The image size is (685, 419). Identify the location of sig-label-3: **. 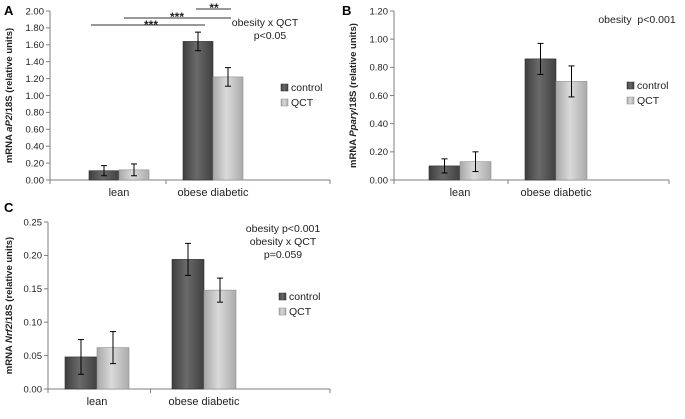
(214, 8).